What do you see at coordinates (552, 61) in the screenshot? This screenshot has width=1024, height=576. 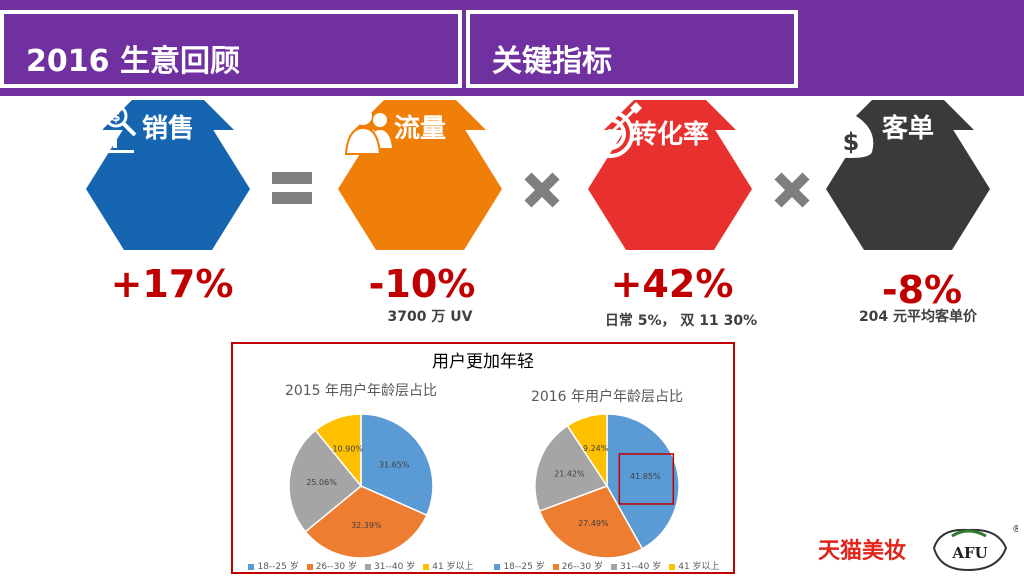 I see `section-title: 关键指标` at bounding box center [552, 61].